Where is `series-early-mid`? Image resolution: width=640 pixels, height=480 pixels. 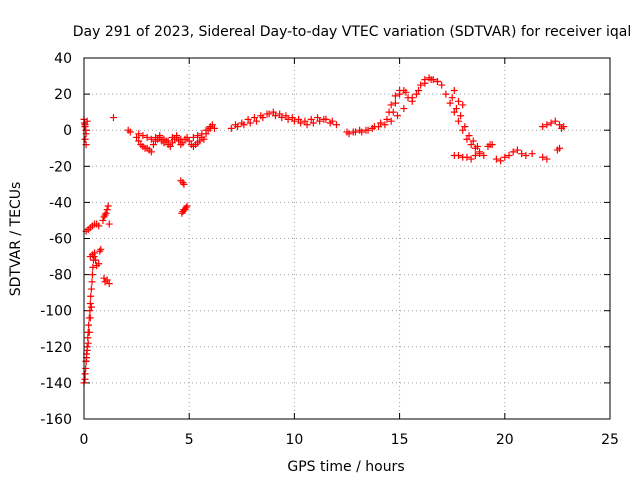
series-early-mid is located at coordinates (92, 227).